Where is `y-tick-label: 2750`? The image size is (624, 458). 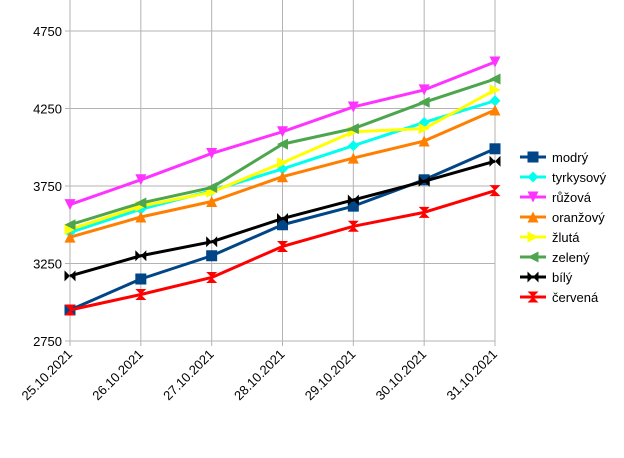 y-tick-label: 2750 is located at coordinates (47, 341).